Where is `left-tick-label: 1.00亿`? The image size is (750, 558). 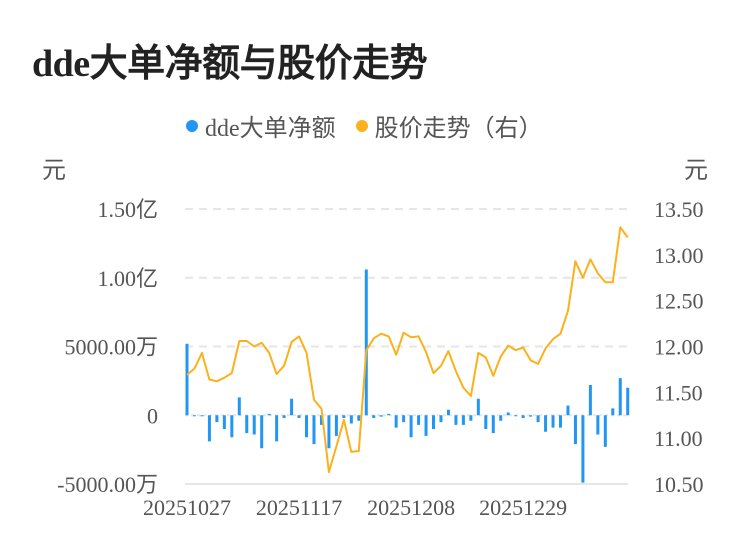
left-tick-label: 1.00亿 is located at coordinates (127, 278).